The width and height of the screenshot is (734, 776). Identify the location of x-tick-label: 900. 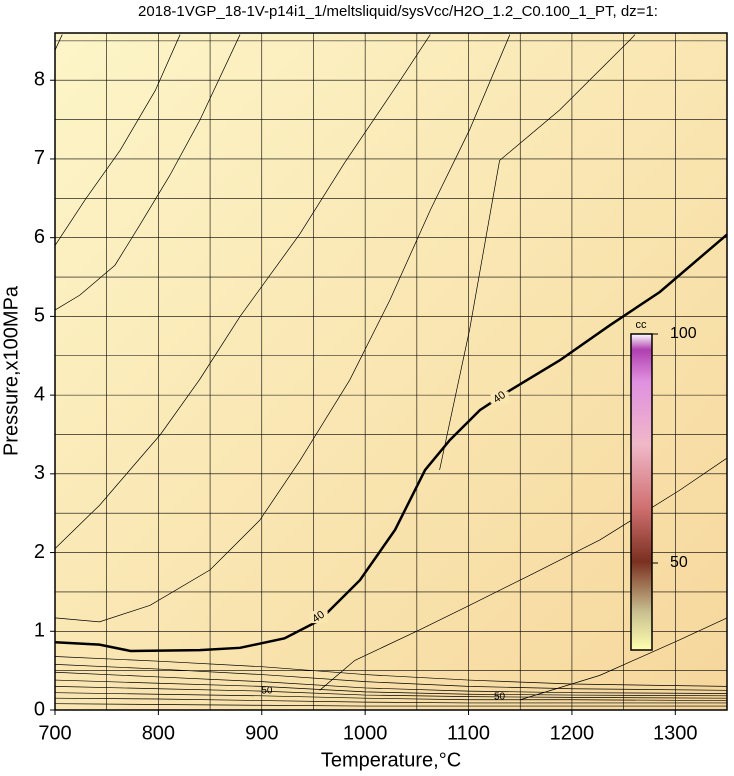
(261, 733).